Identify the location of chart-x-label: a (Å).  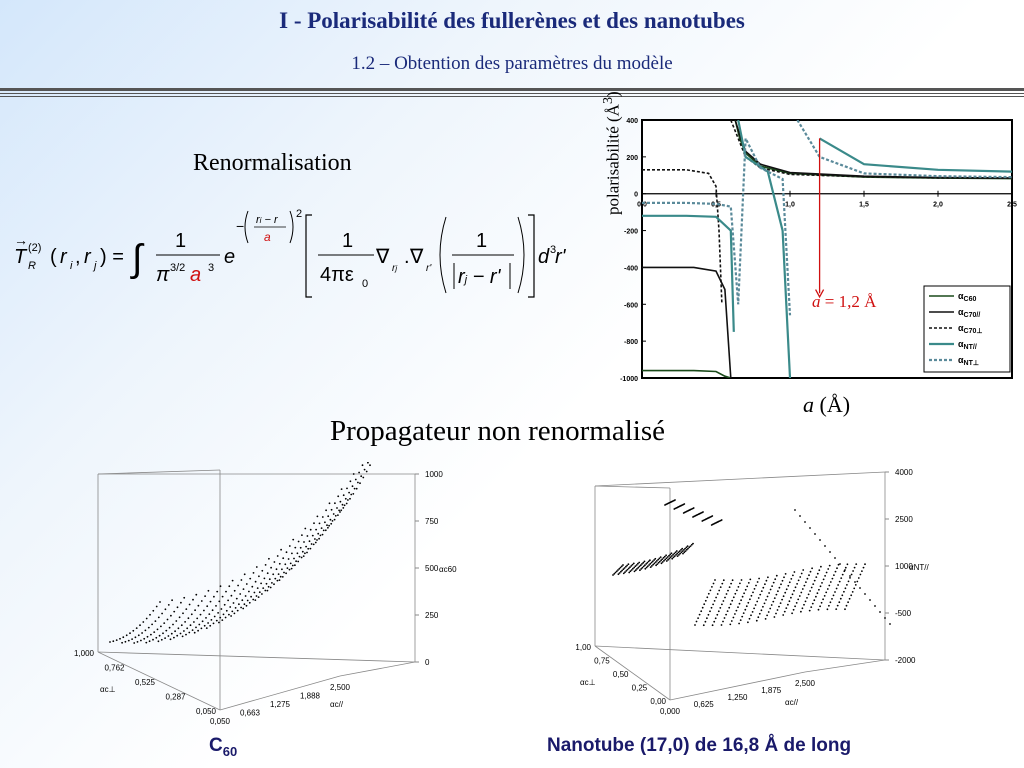
(827, 404).